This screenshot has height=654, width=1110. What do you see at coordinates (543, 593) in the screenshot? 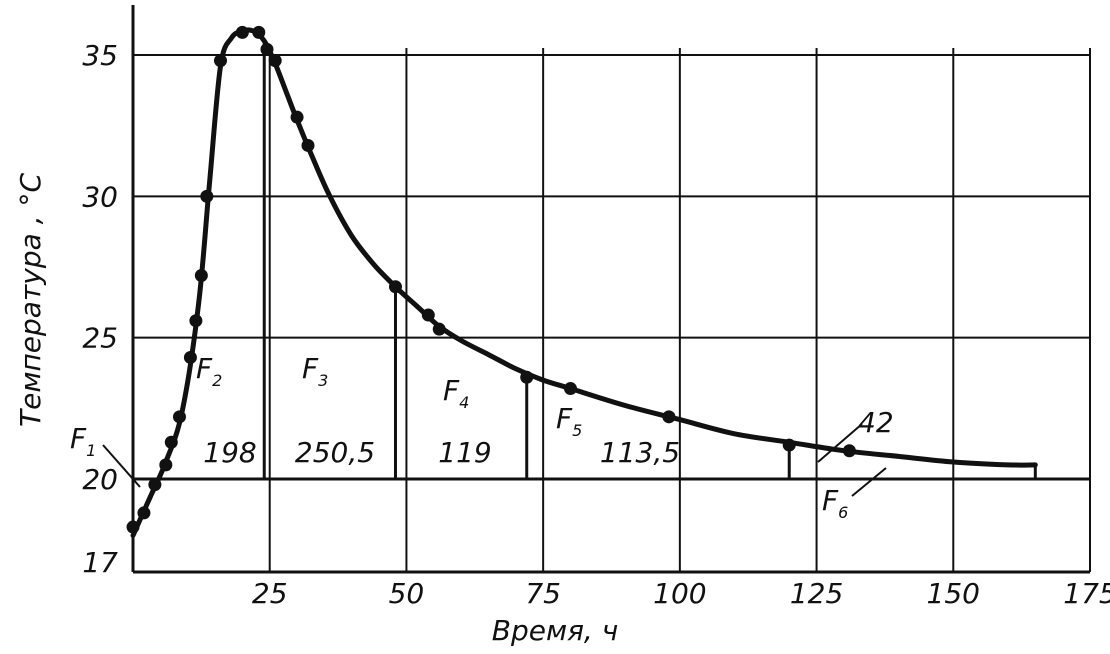
I see `x-tick-label-75: 75` at bounding box center [543, 593].